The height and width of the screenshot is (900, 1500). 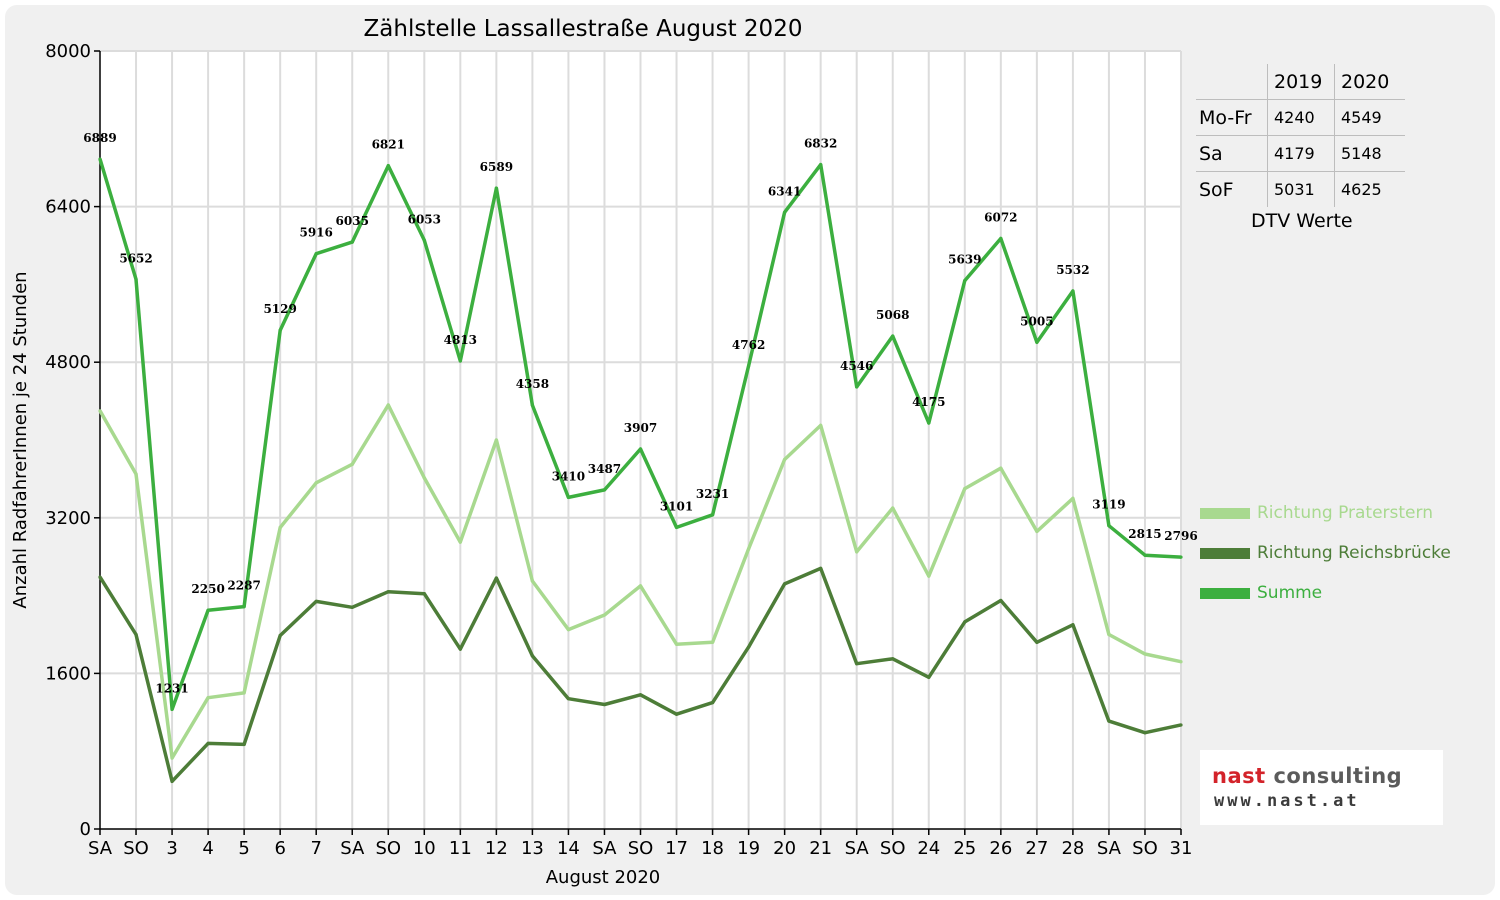 I want to click on x-tick-label: 27, so click(x=1036, y=848).